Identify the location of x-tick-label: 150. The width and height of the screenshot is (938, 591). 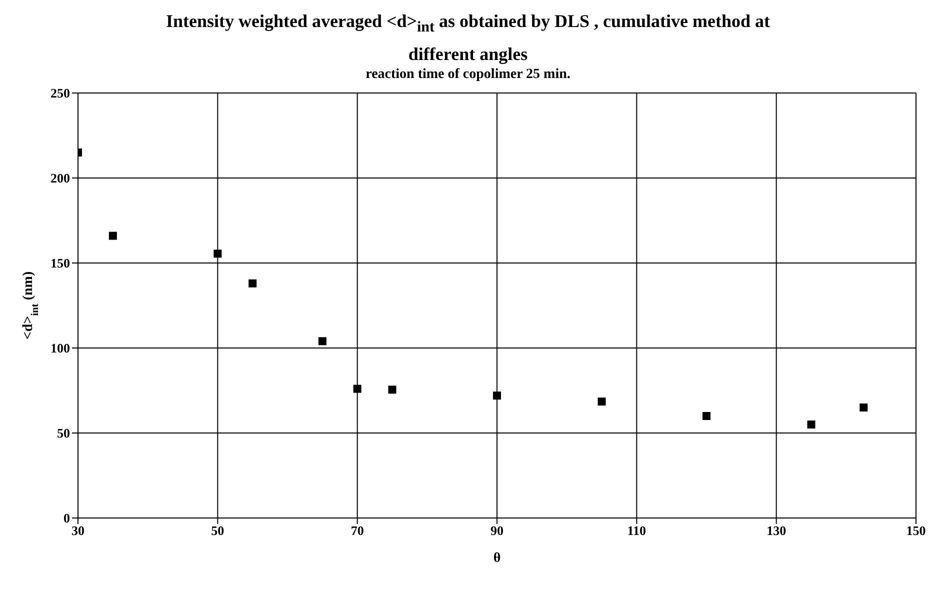
(916, 530).